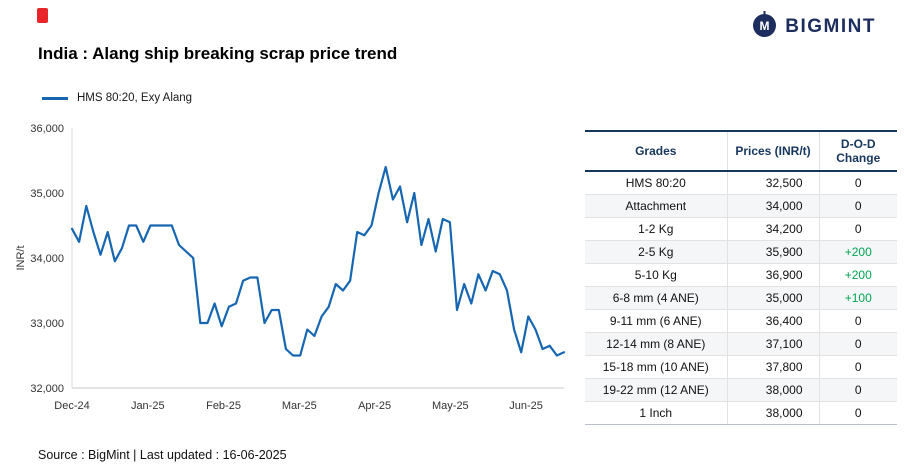  What do you see at coordinates (772, 321) in the screenshot?
I see `price-cell: 36,400` at bounding box center [772, 321].